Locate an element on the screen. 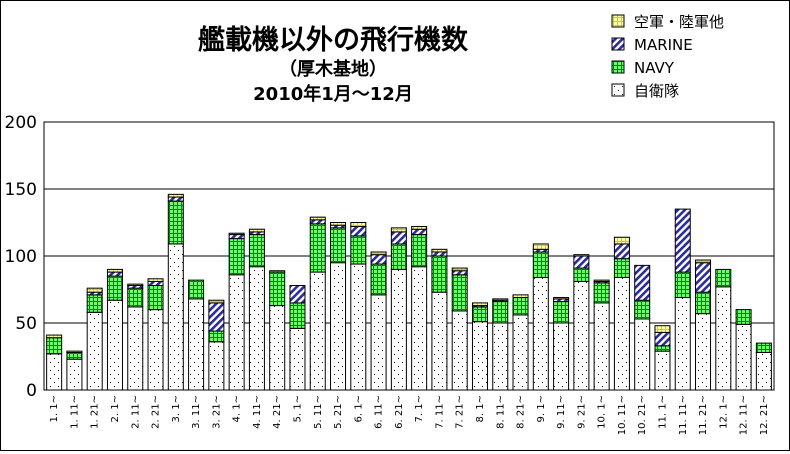  x-tick-label: 5. 1~ is located at coordinates (297, 408).